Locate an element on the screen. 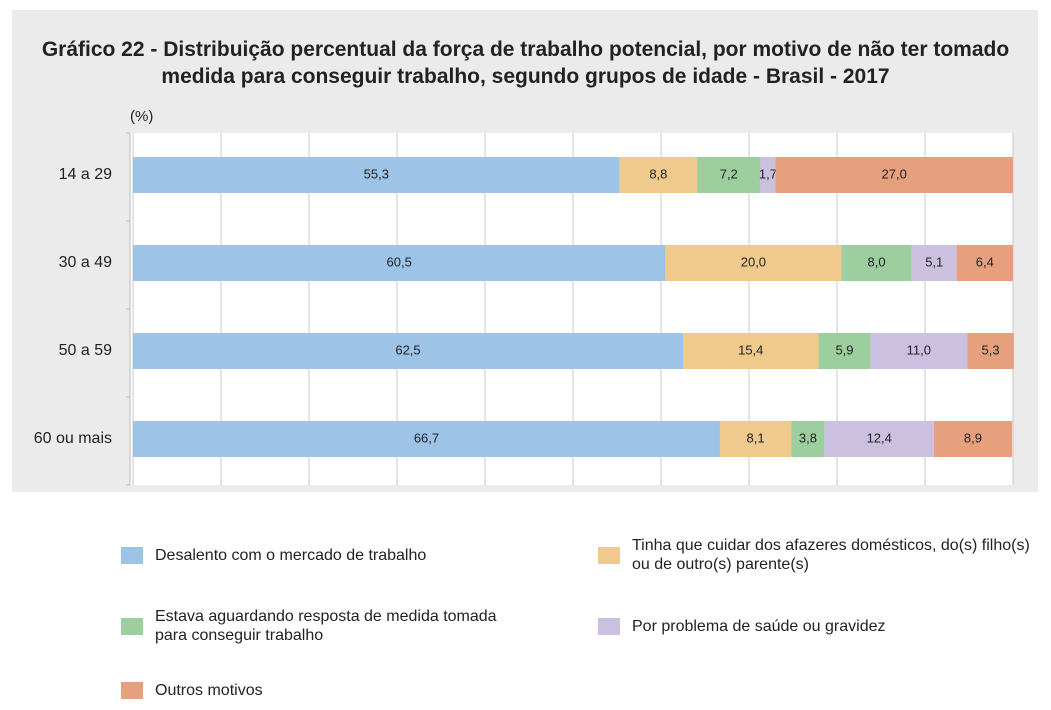 The image size is (1051, 710). data-label: 27,0 is located at coordinates (894, 173).